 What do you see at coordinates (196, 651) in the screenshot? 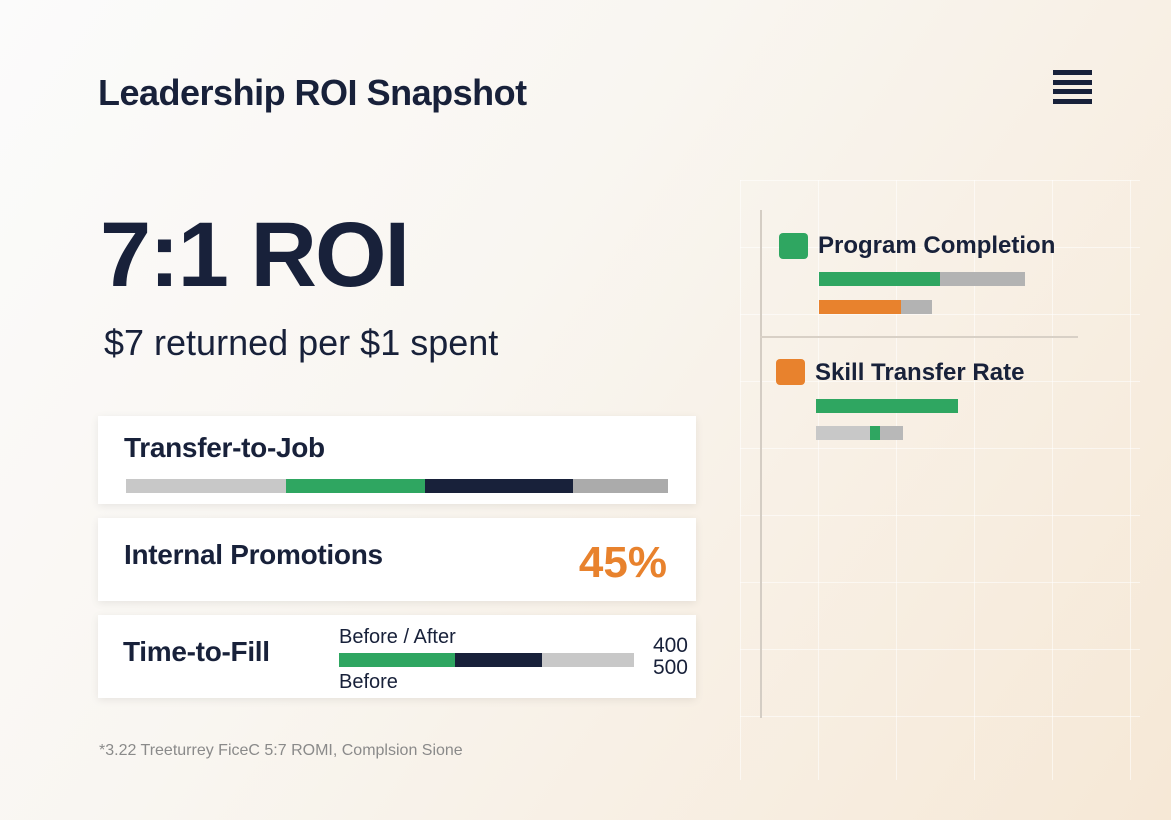
I see `card-label: Time-to-Fill` at bounding box center [196, 651].